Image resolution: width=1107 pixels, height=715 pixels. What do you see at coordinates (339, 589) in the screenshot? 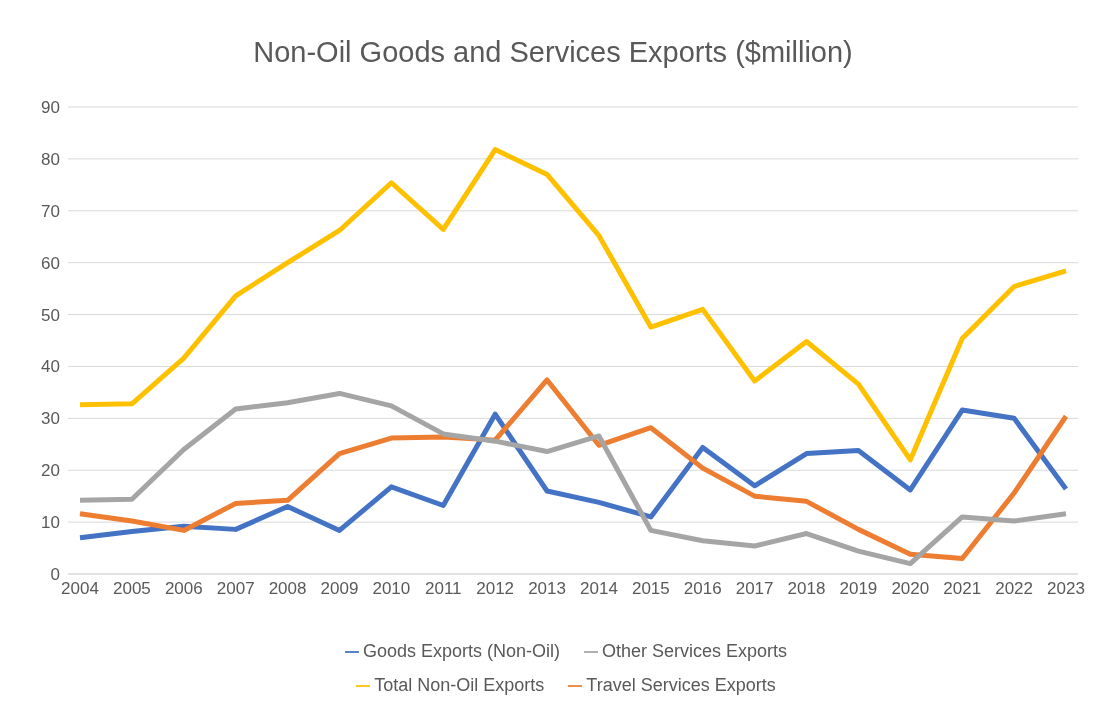
I see `x-tick-label: 2009` at bounding box center [339, 589].